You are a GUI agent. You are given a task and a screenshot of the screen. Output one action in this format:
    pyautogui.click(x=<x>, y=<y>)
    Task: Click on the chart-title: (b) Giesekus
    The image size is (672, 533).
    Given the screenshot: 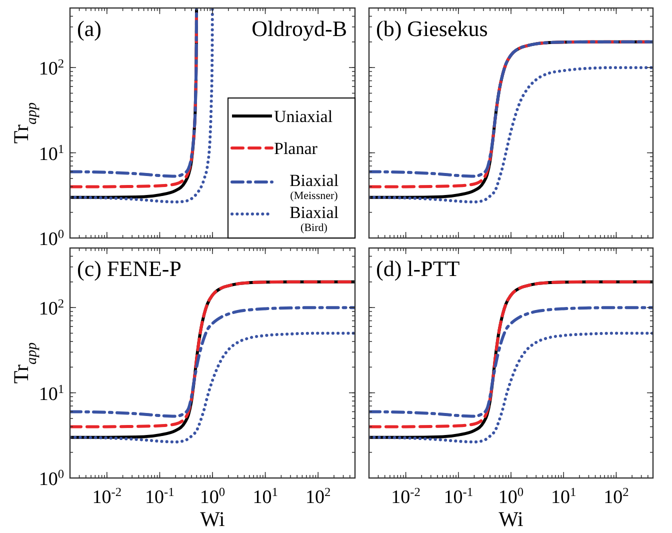 What is the action you would take?
    pyautogui.click(x=432, y=28)
    